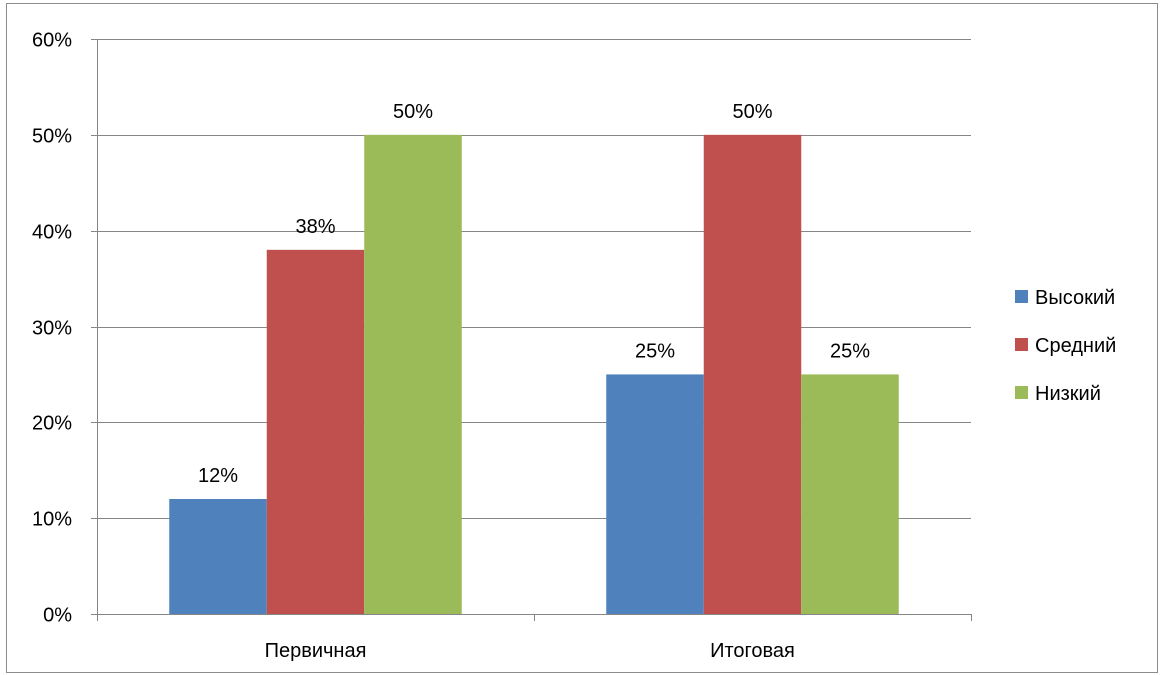 The image size is (1160, 675). I want to click on y-tick-label: 20%, so click(52, 424).